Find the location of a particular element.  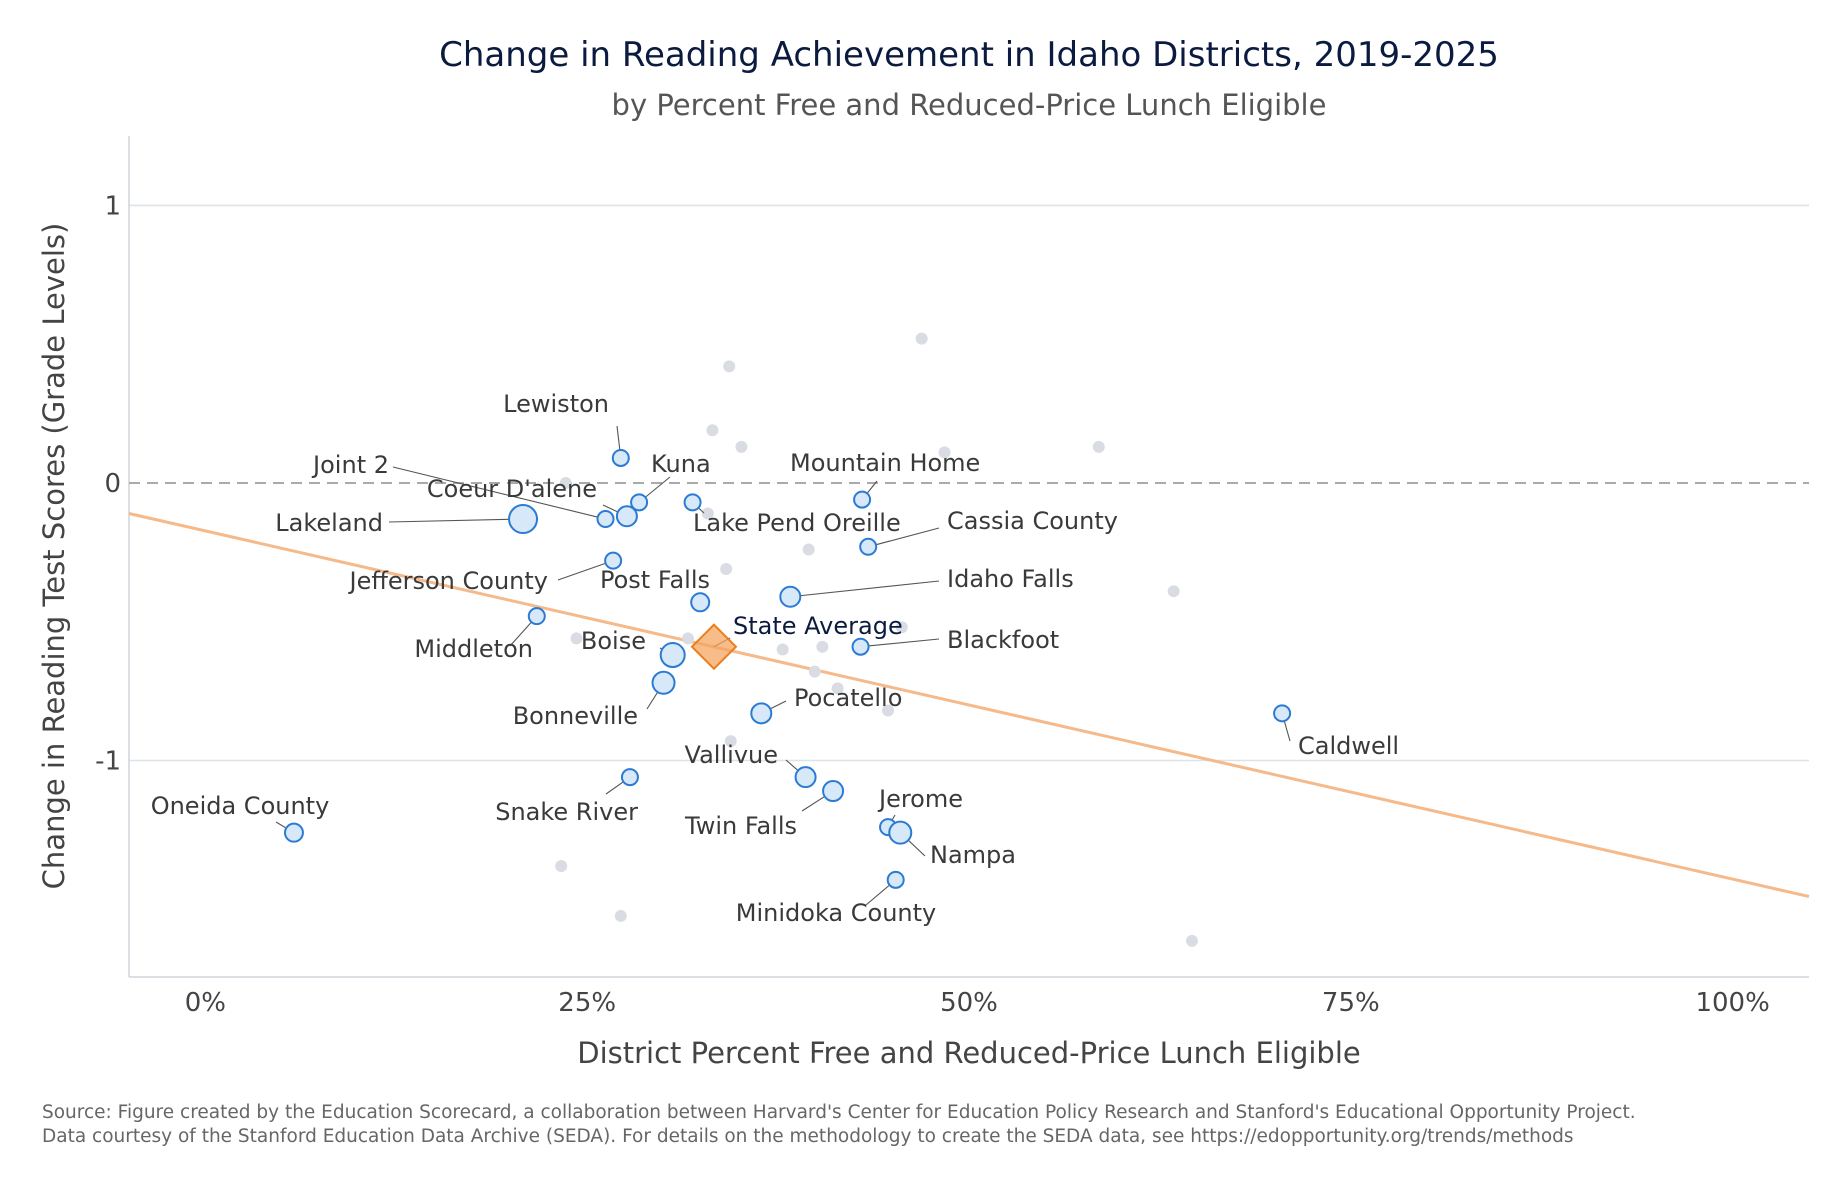

district-label: Vallivue is located at coordinates (731, 755).